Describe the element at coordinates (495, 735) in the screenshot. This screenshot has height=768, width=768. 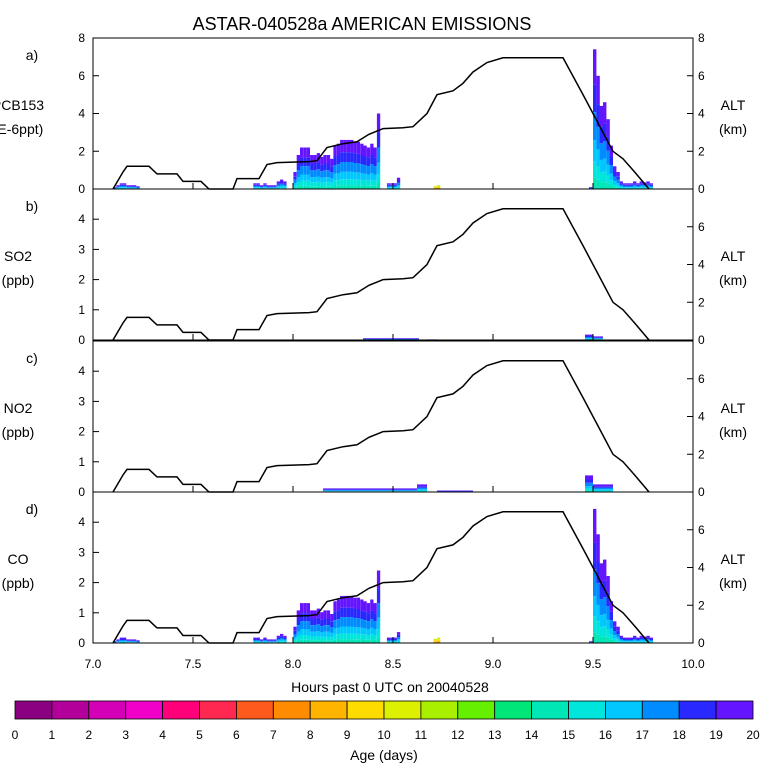
I see `colorbar-tick-label: 13` at that location.